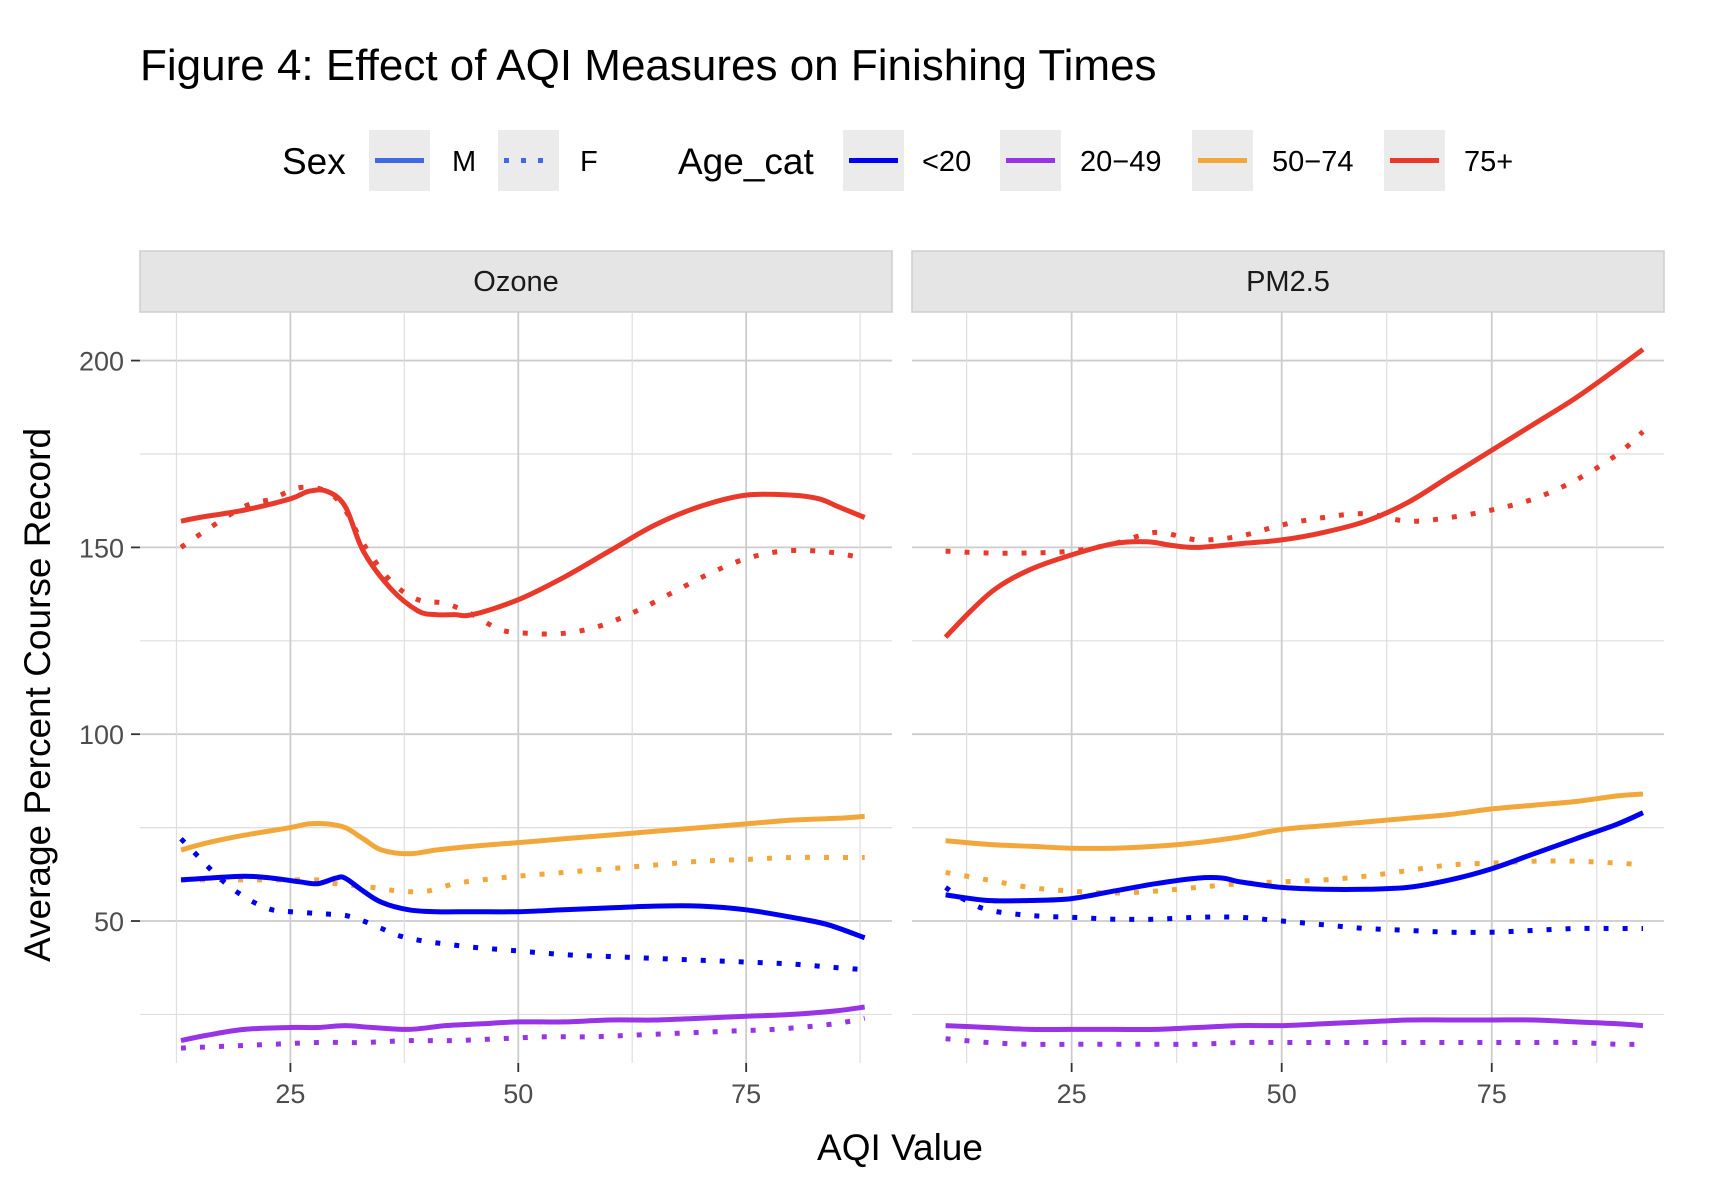 The height and width of the screenshot is (1188, 1720). Describe the element at coordinates (1488, 162) in the screenshot. I see `legend-label-75plus: 75+` at that location.